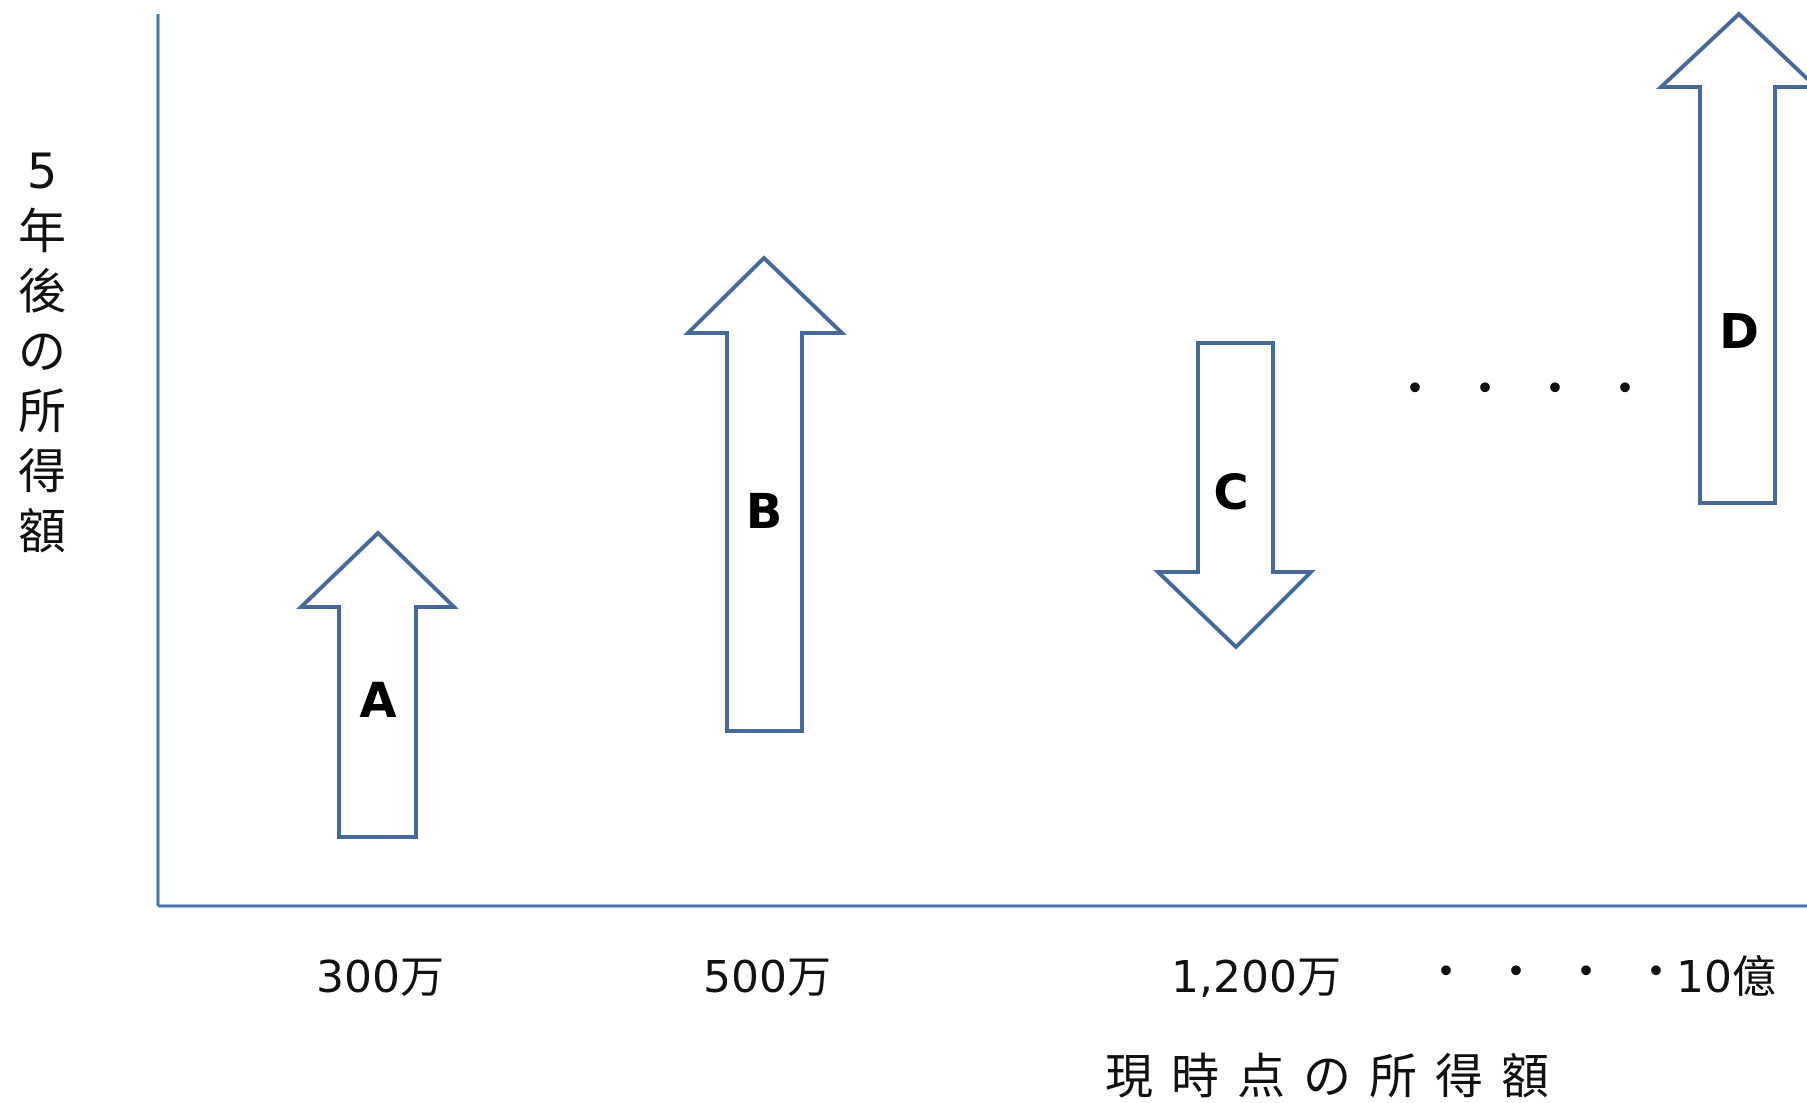 Image resolution: width=1807 pixels, height=1103 pixels. I want to click on arrow-c-label: C, so click(1230, 493).